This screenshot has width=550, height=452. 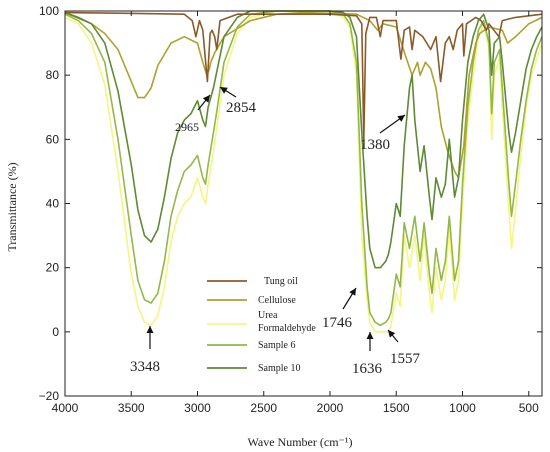 What do you see at coordinates (529, 408) in the screenshot?
I see `x-tick-label: 500` at bounding box center [529, 408].